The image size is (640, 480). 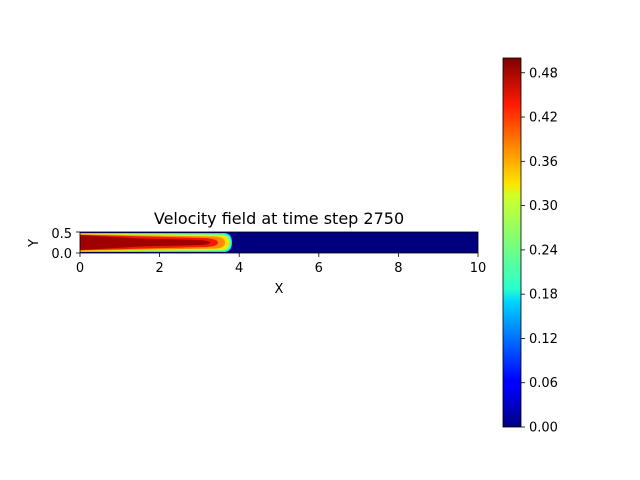 What do you see at coordinates (543, 73) in the screenshot?
I see `colorbar-tick-label: 0.48` at bounding box center [543, 73].